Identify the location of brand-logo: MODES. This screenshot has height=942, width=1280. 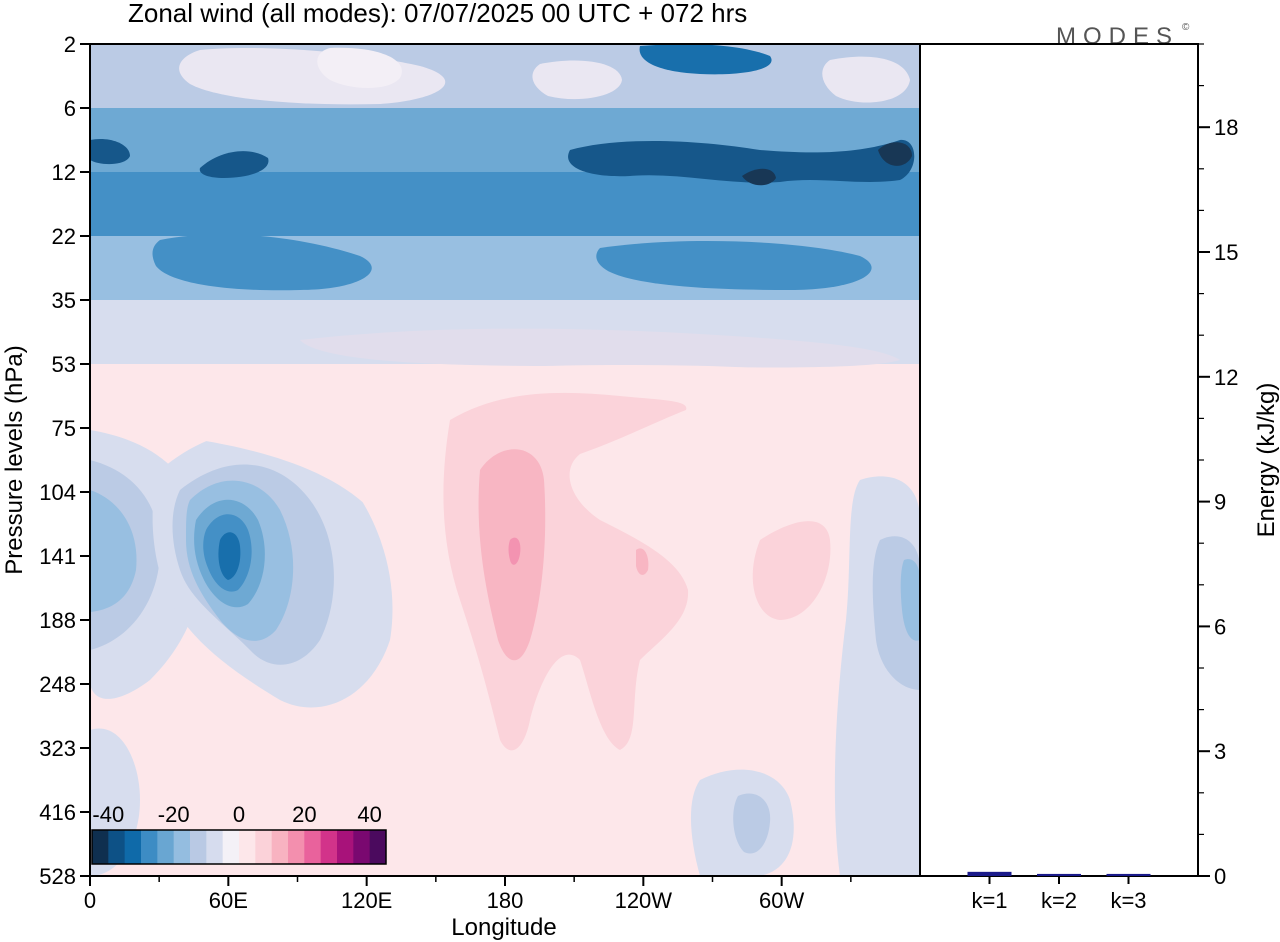
(1117, 36).